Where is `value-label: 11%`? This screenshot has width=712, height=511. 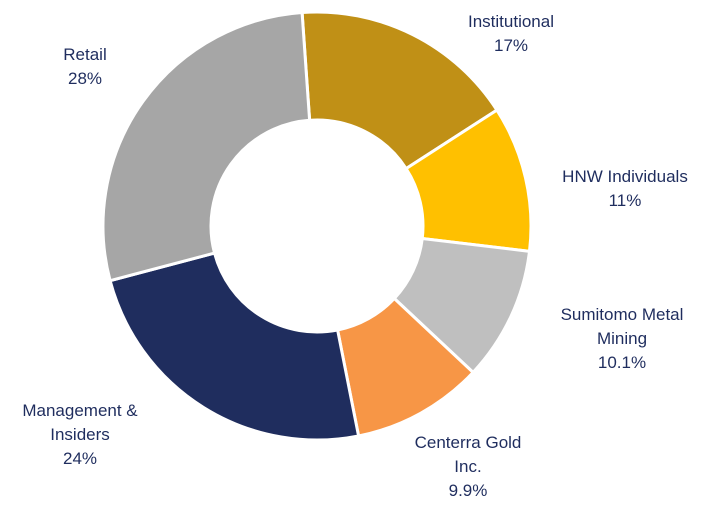
value-label: 11% is located at coordinates (625, 200).